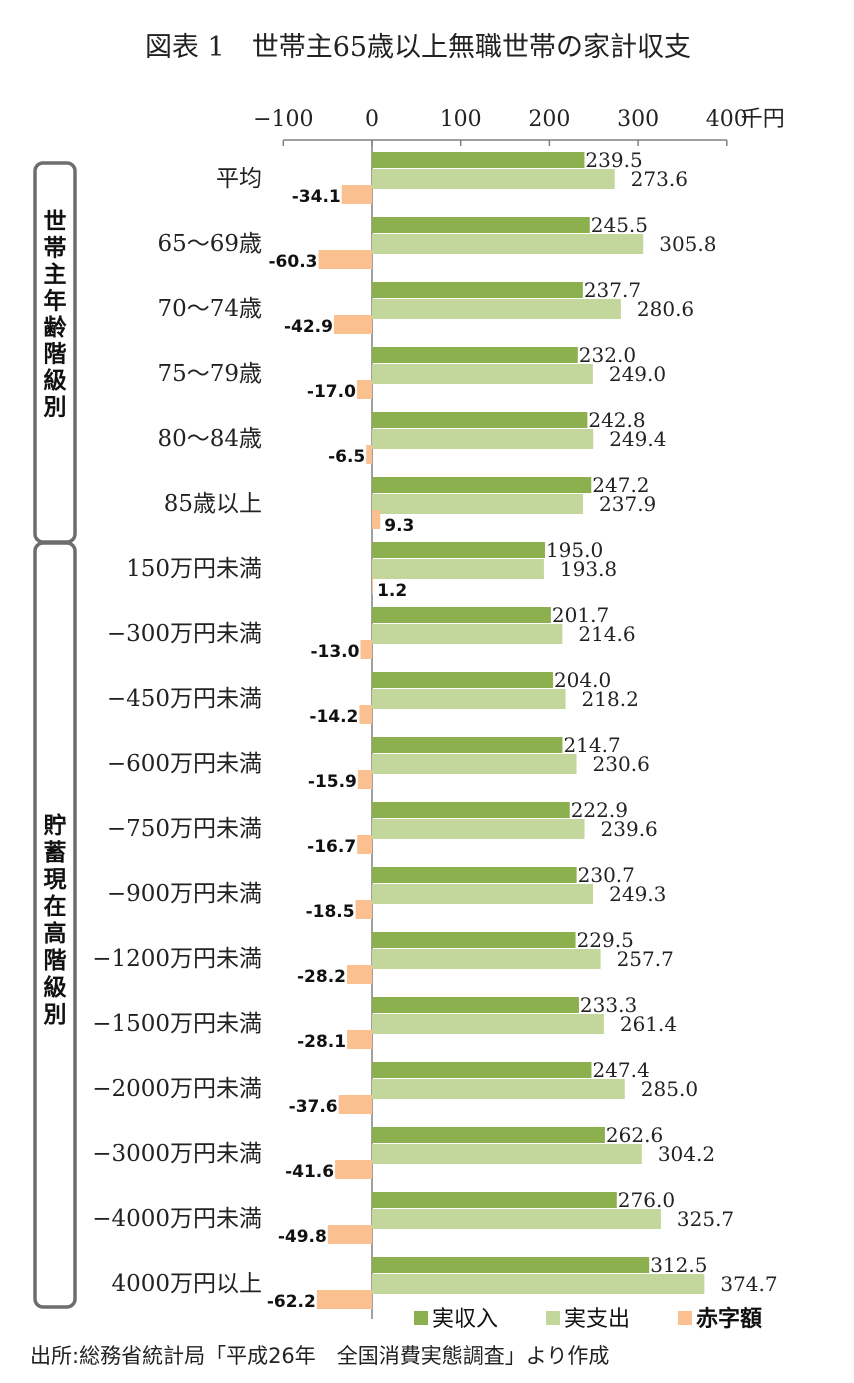  What do you see at coordinates (646, 1200) in the screenshot?
I see `label-income: 276.0` at bounding box center [646, 1200].